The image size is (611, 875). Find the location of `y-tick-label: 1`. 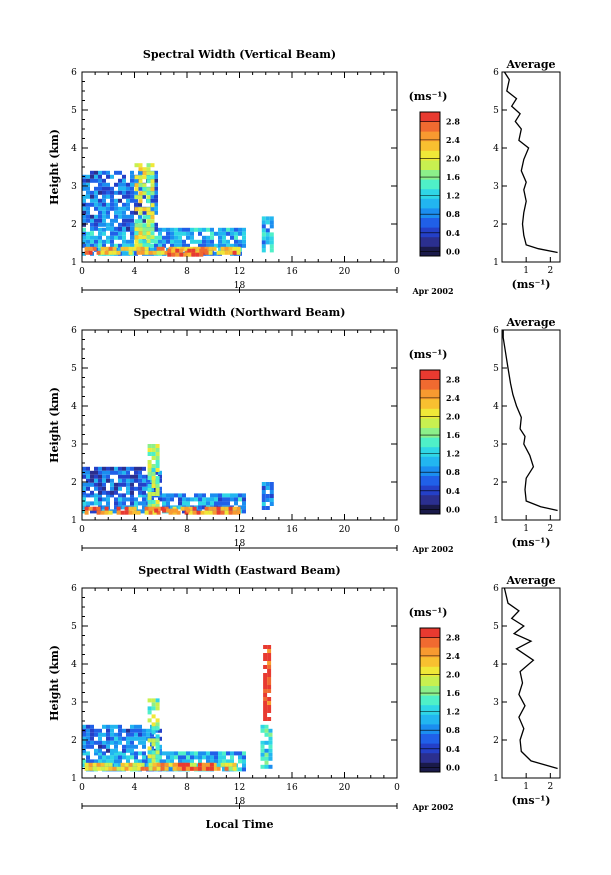

y-tick-label: 1 is located at coordinates (74, 521).